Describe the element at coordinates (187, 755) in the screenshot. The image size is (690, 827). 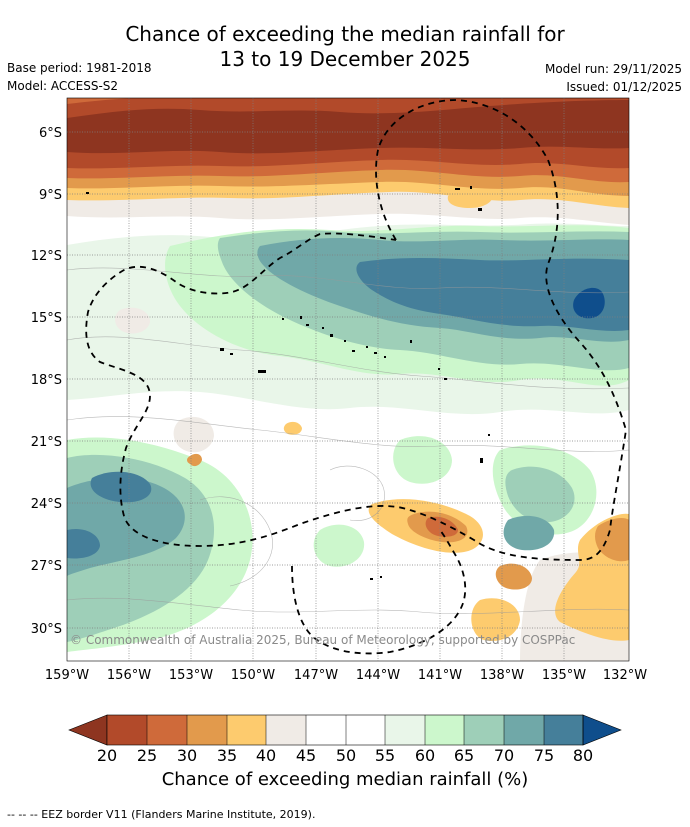
I see `colorbar-tick: 30` at that location.